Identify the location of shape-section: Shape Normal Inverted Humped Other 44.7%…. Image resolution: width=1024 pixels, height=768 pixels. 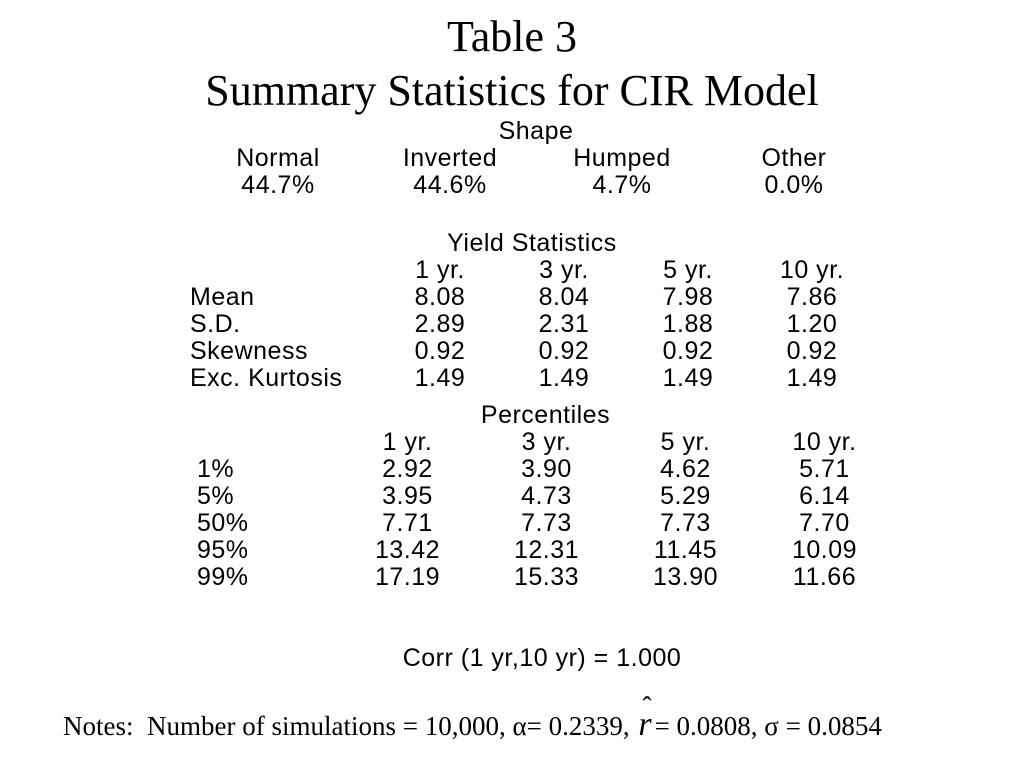
(536, 158).